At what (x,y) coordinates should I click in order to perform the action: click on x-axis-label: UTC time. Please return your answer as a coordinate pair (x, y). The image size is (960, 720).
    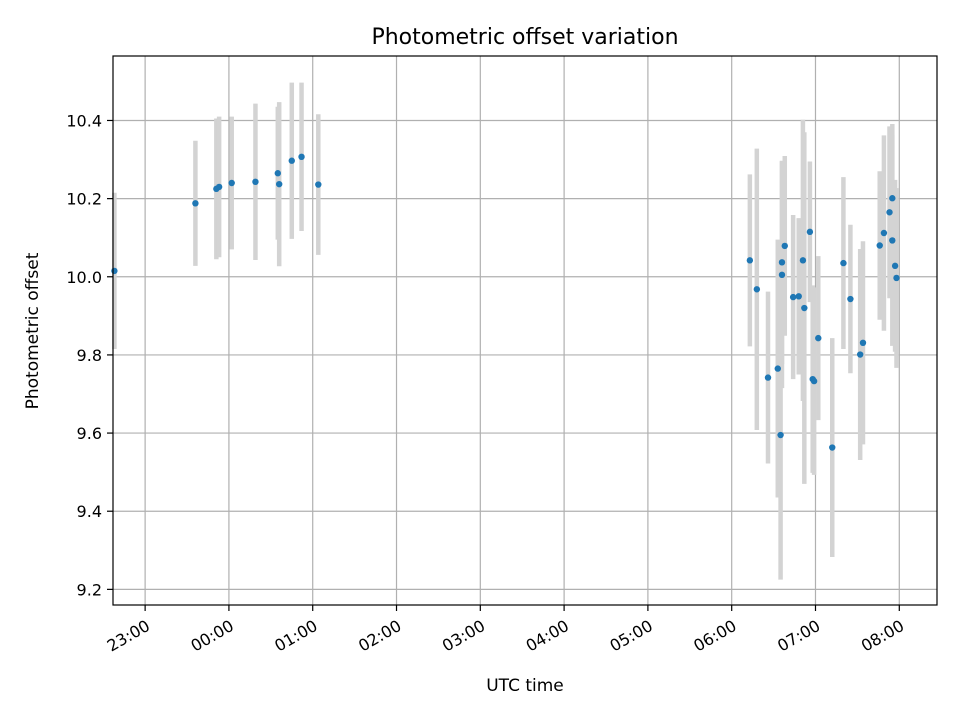
    Looking at the image, I should click on (525, 686).